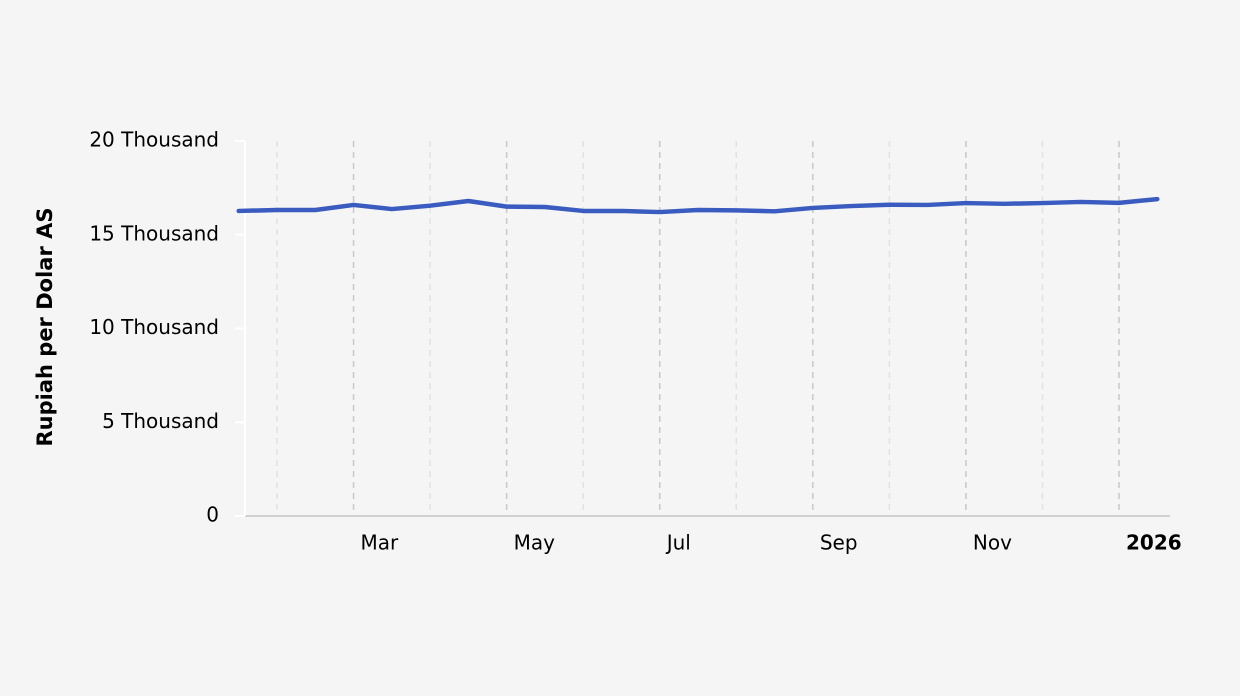 The height and width of the screenshot is (696, 1240). I want to click on x-tick-label: Sep, so click(839, 543).